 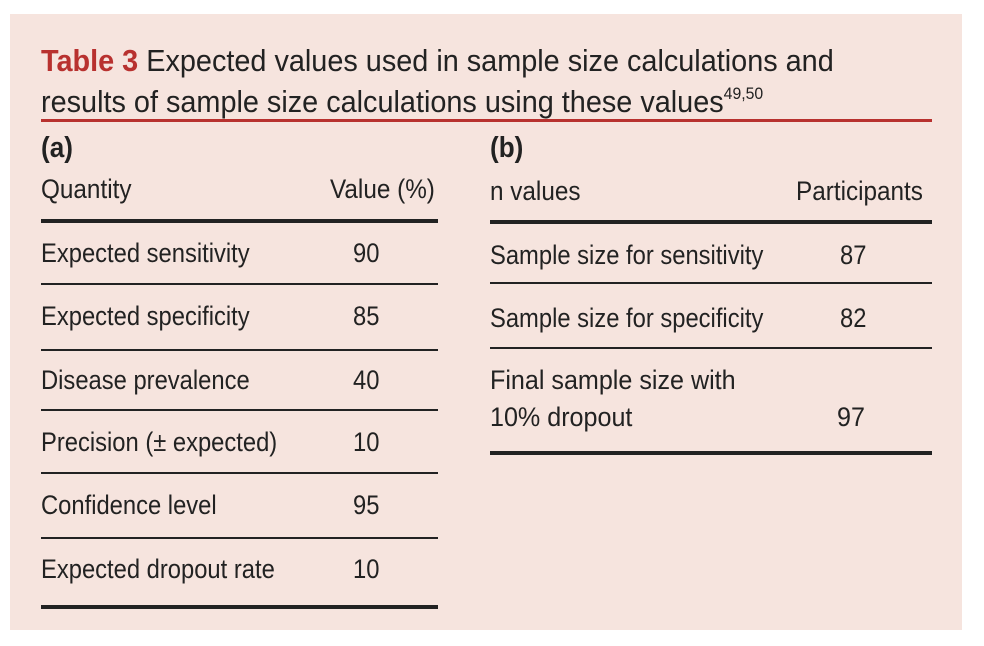 What do you see at coordinates (366, 380) in the screenshot?
I see `table-a-row-value: 40` at bounding box center [366, 380].